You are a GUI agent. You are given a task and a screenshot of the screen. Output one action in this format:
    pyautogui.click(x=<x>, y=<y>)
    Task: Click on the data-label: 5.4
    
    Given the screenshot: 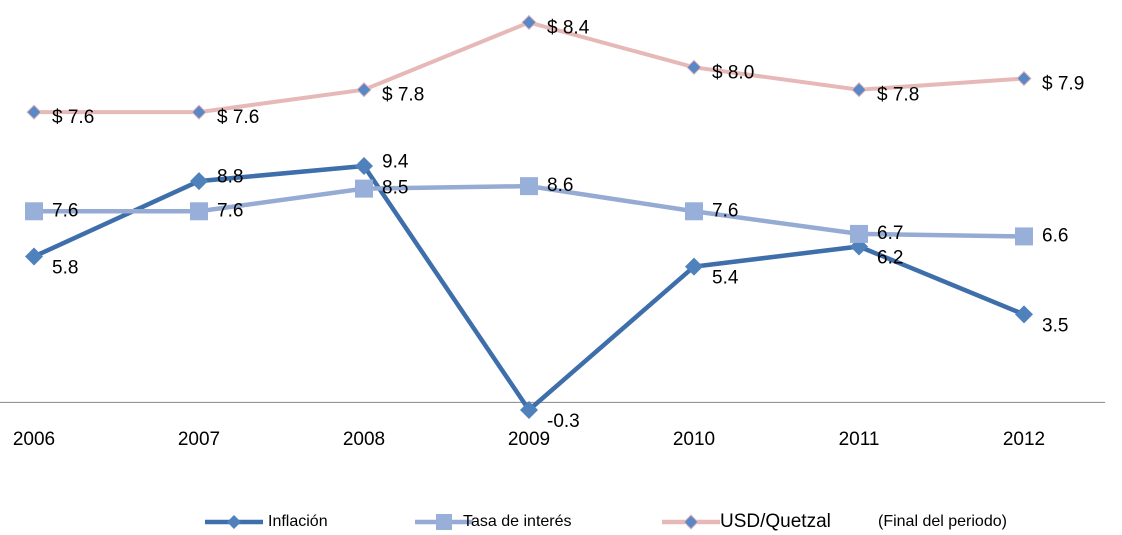 What is the action you would take?
    pyautogui.click(x=725, y=278)
    